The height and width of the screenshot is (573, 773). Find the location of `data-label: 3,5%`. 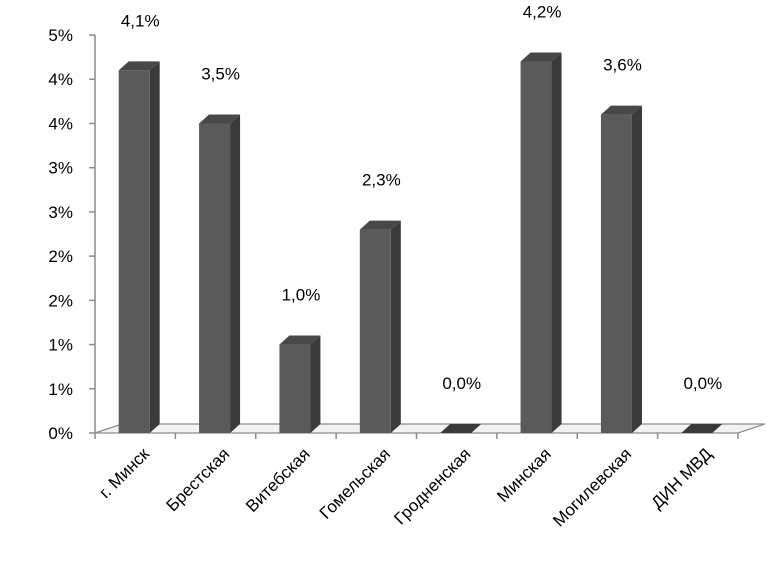

data-label: 3,5% is located at coordinates (220, 73).